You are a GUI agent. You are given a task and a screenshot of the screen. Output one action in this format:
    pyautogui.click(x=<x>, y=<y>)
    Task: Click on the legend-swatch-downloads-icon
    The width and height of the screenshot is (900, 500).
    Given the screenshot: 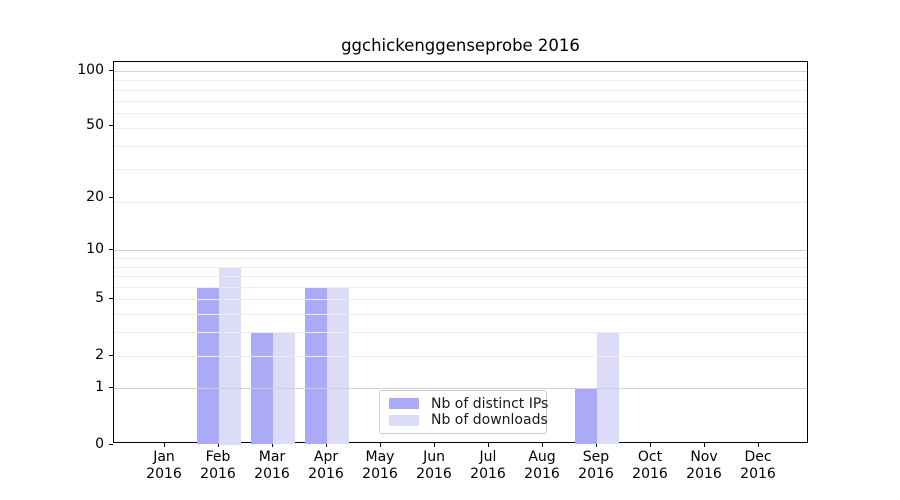 What is the action you would take?
    pyautogui.click(x=404, y=420)
    